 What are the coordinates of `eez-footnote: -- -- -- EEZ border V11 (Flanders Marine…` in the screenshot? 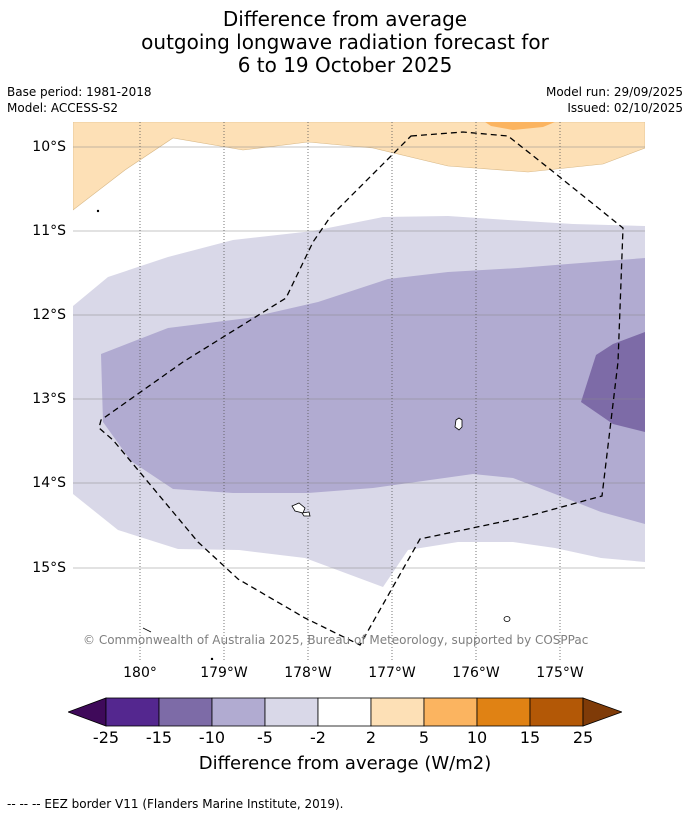 It's located at (175, 804).